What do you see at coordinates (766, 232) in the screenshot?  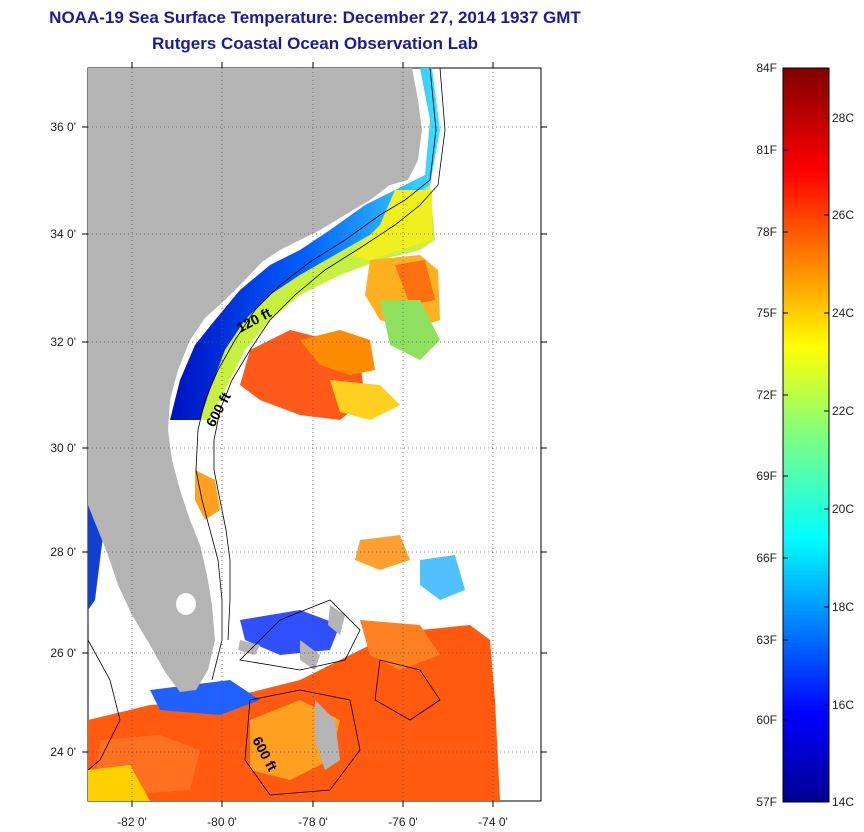 I see `colorbar-f-label: 78F` at bounding box center [766, 232].